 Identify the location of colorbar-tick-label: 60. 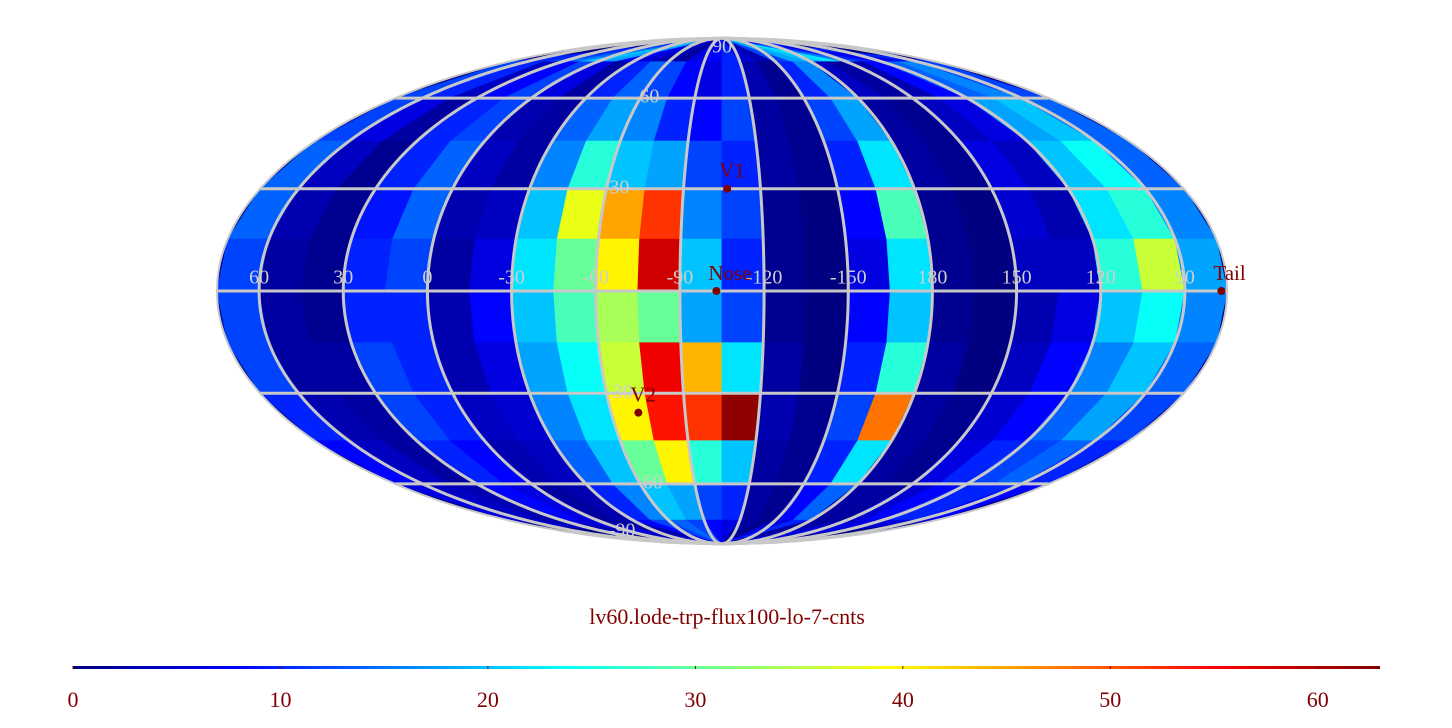
(1318, 699).